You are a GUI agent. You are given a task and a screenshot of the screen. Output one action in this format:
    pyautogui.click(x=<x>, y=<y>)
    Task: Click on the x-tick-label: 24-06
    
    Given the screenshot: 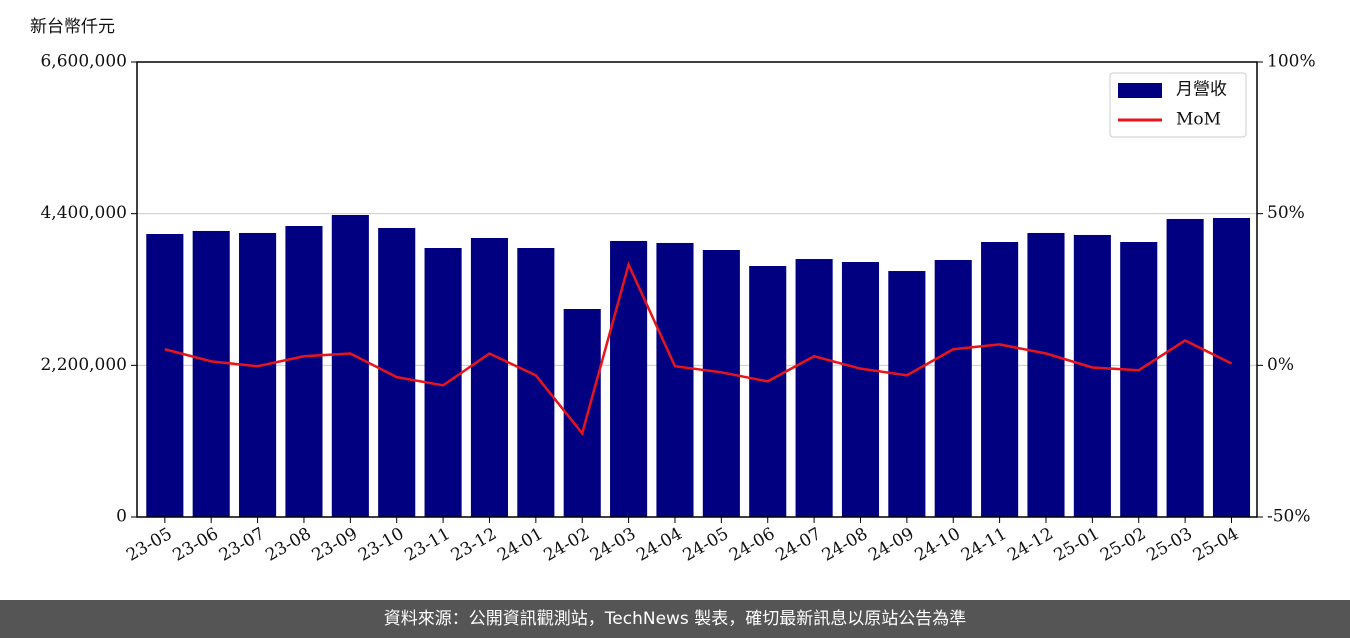 What is the action you would take?
    pyautogui.click(x=752, y=545)
    